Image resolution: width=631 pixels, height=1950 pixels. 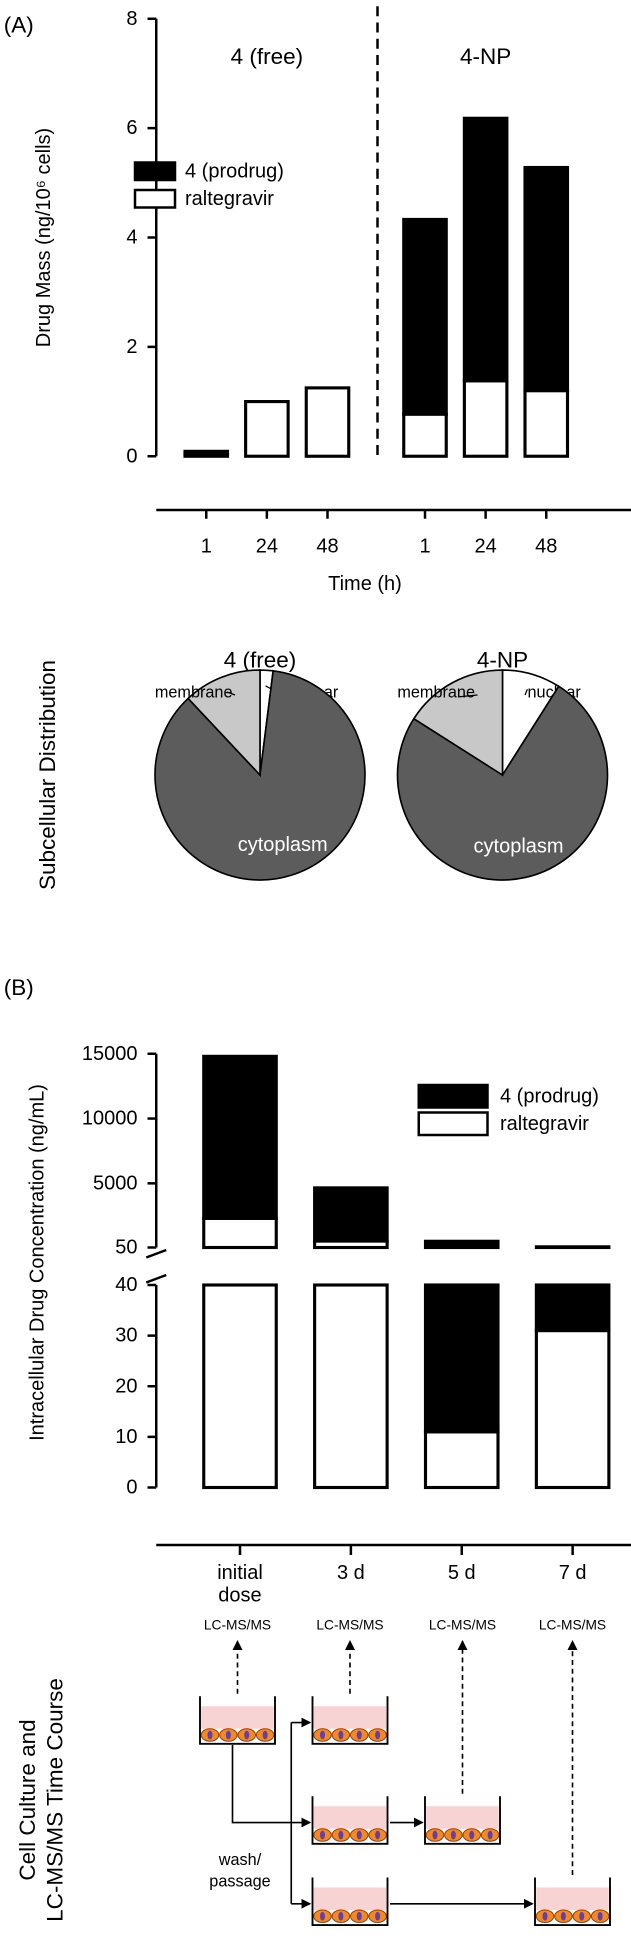 I want to click on x-tick-label-box: 7 d, so click(x=572, y=1573).